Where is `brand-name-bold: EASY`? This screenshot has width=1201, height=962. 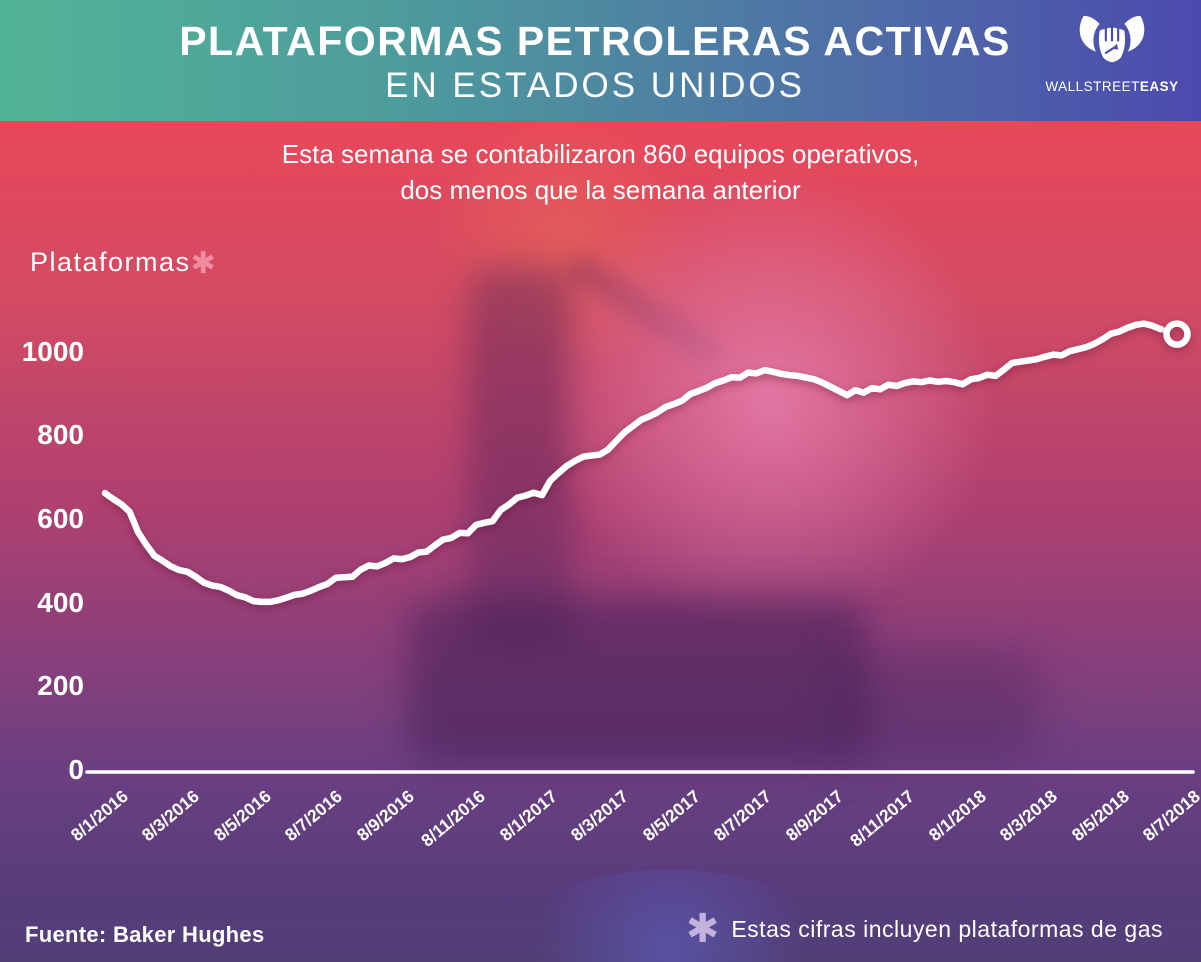 brand-name-bold: EASY is located at coordinates (1159, 86).